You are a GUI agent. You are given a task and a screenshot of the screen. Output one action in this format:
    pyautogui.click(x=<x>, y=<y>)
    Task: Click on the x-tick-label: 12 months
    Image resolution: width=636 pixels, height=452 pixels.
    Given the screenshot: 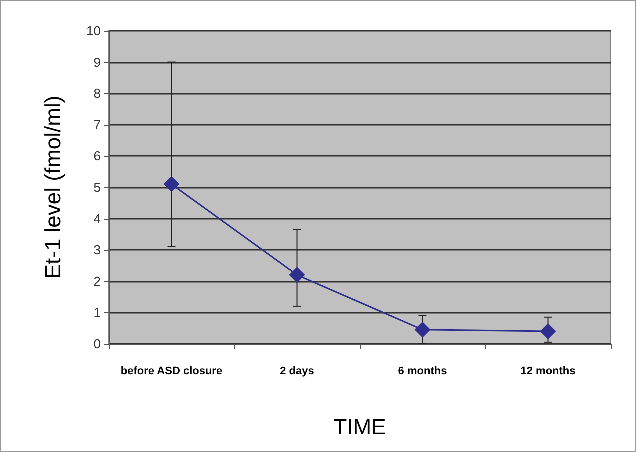 What is the action you would take?
    pyautogui.click(x=548, y=372)
    